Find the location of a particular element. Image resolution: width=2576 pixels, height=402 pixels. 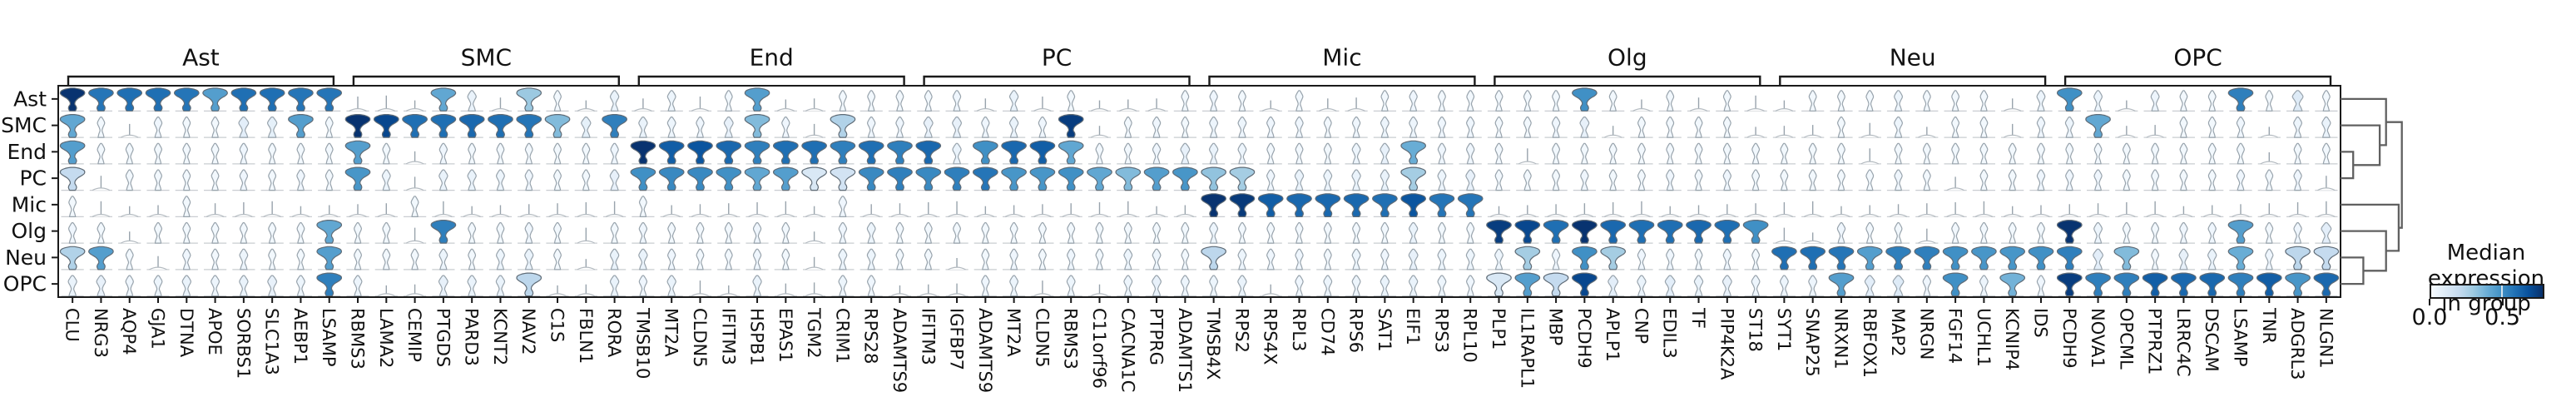

group-label: Ast is located at coordinates (201, 58).